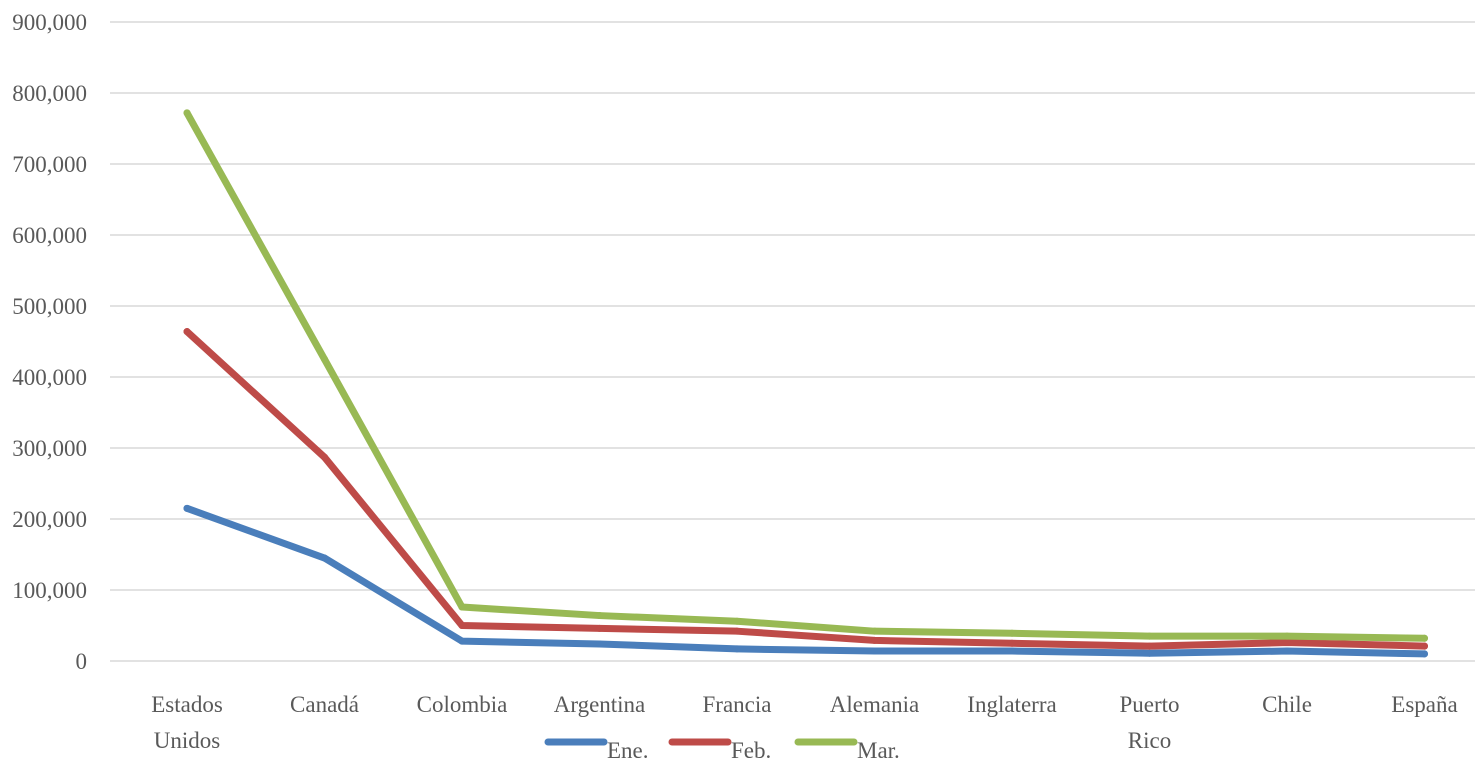 The image size is (1481, 759). What do you see at coordinates (737, 704) in the screenshot?
I see `x-category-label: Francia` at bounding box center [737, 704].